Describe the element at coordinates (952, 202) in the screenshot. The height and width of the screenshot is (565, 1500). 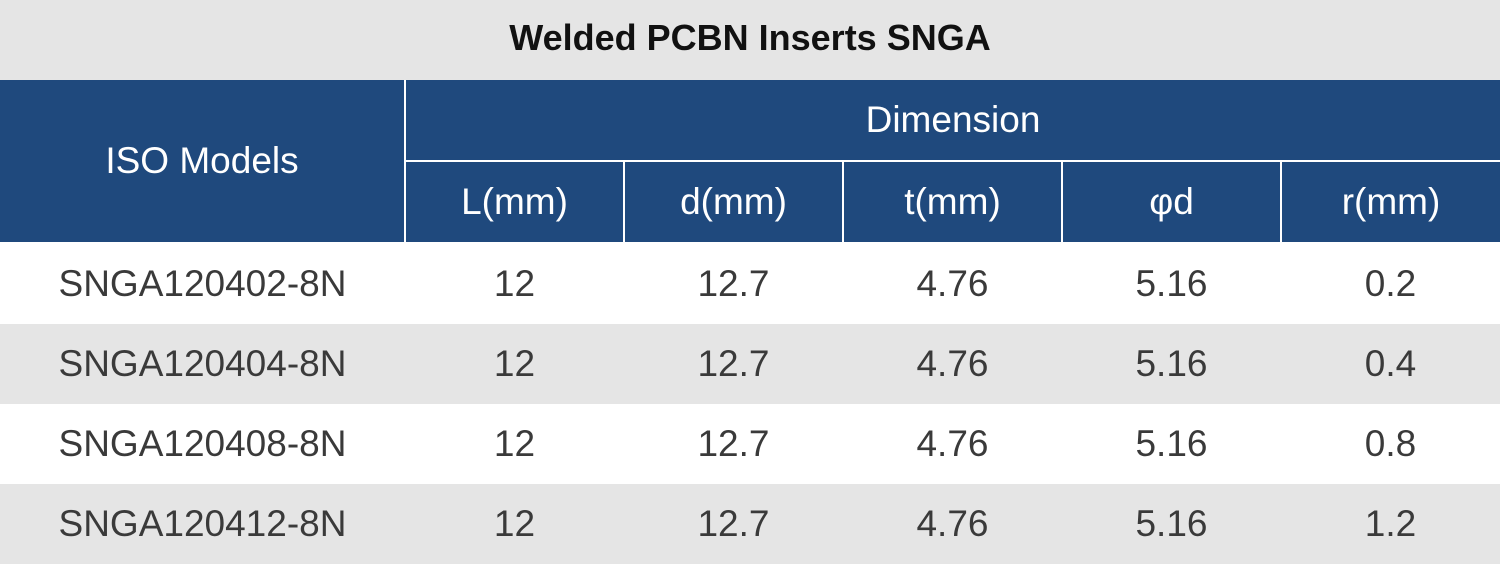
I see `header-thickness: t(mm)` at that location.